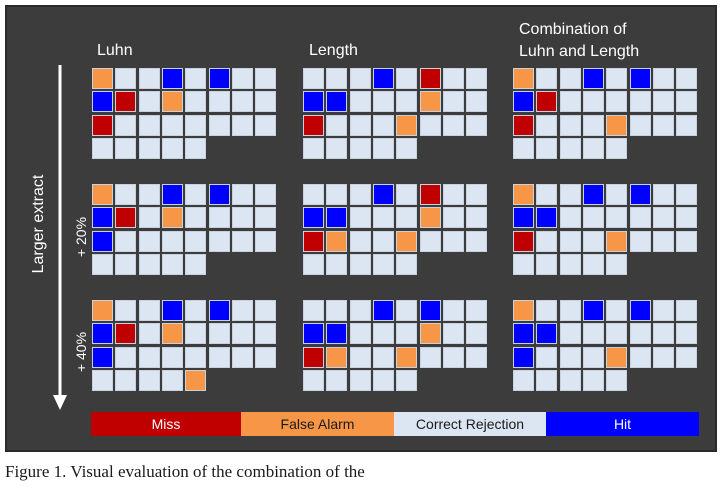 The width and height of the screenshot is (725, 494). Describe the element at coordinates (622, 424) in the screenshot. I see `legend-hit: Hit` at that location.